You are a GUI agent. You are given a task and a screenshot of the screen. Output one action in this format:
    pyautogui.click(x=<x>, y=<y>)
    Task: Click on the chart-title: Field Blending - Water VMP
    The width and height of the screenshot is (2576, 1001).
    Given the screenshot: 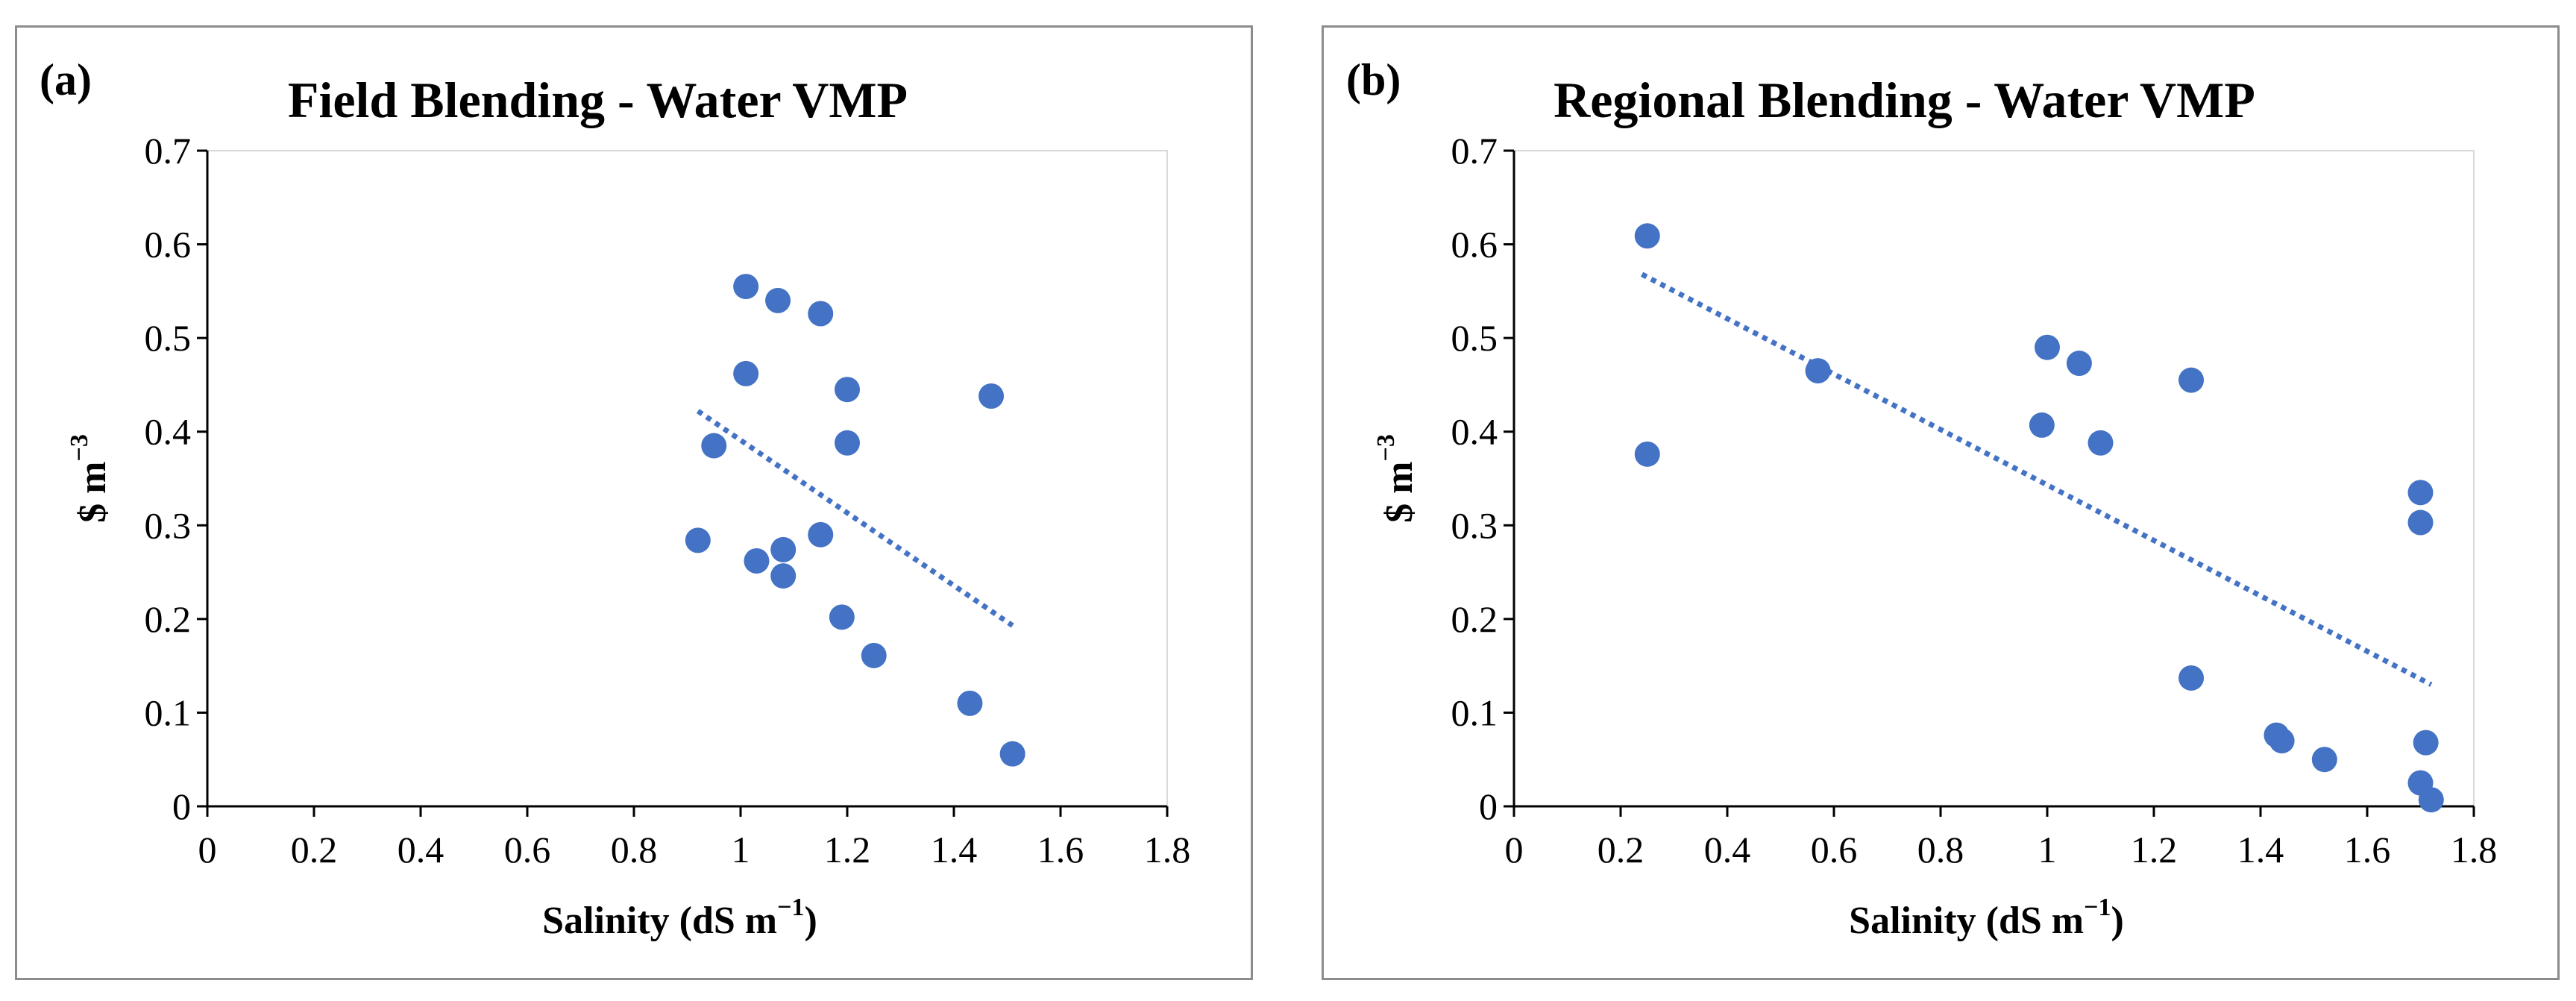 What is the action you would take?
    pyautogui.click(x=598, y=100)
    